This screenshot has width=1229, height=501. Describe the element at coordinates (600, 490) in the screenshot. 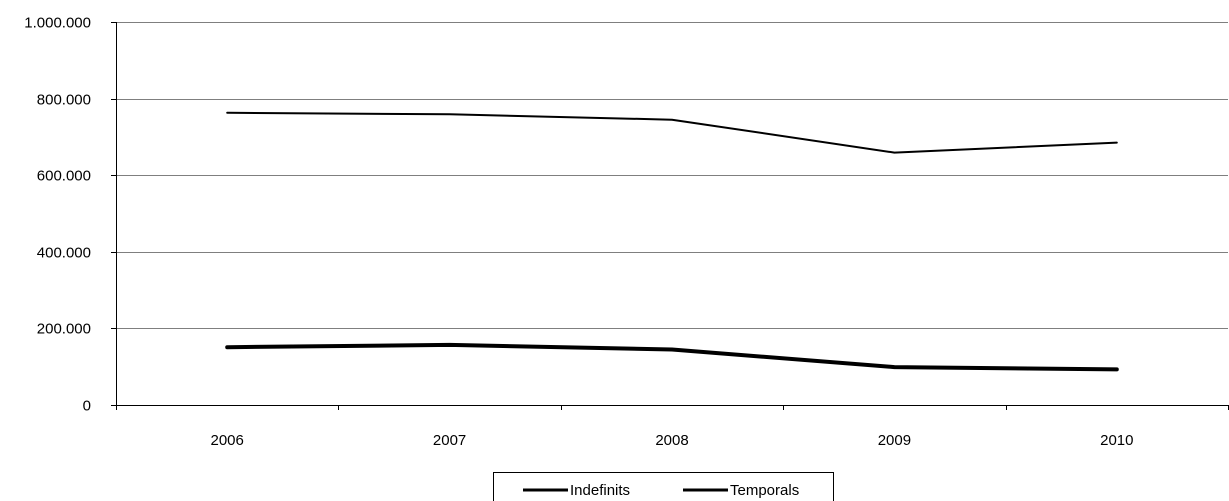

I see `legend-label: Indefinits` at that location.